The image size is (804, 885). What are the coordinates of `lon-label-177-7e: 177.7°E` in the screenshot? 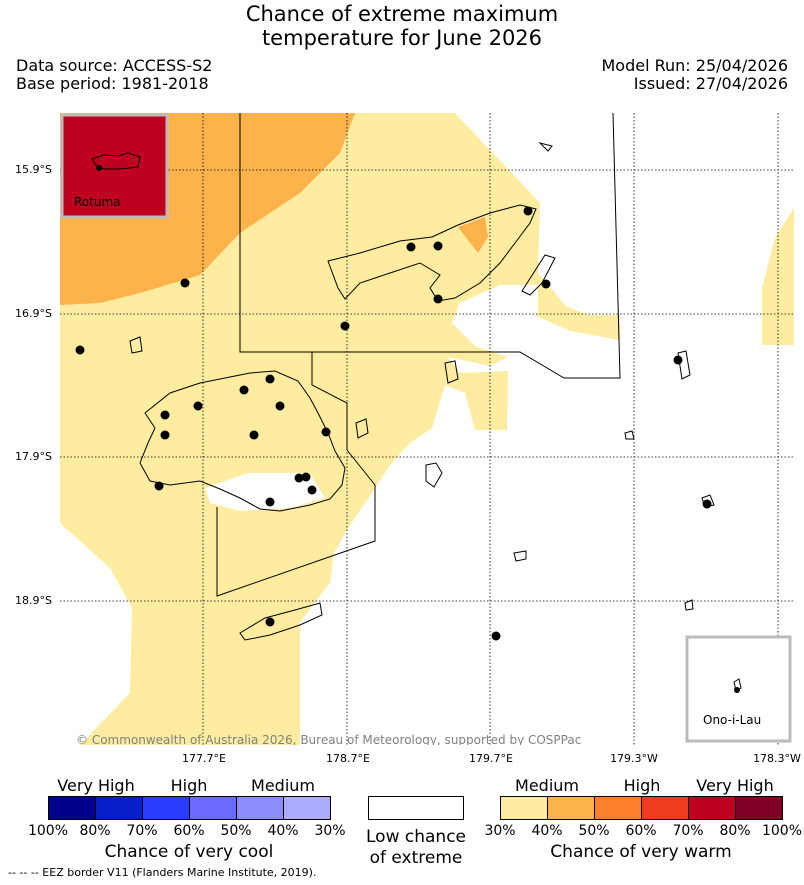 It's located at (204, 758).